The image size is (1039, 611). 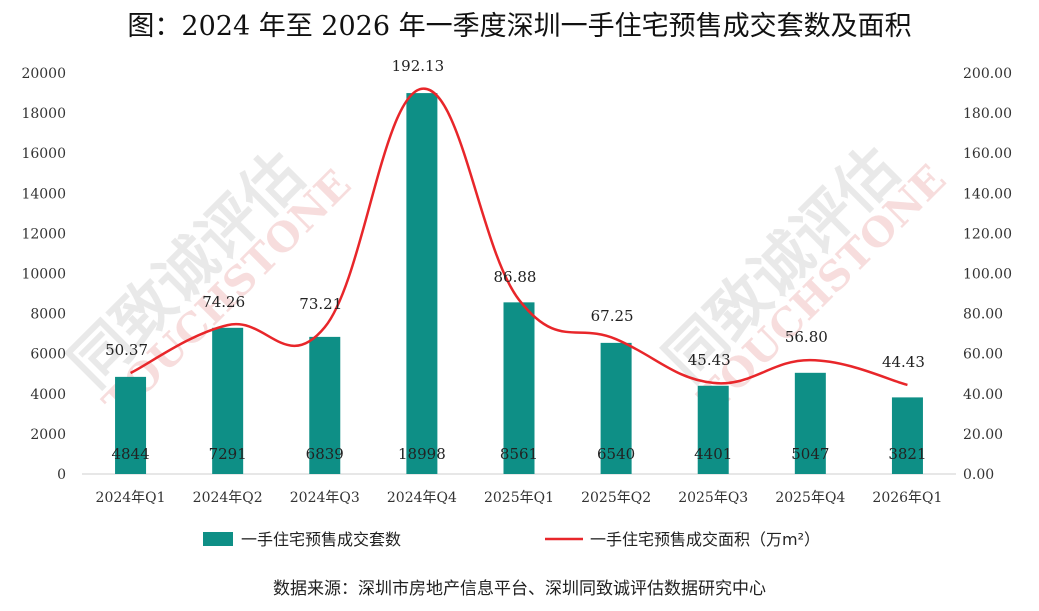 I want to click on right-axis-tick: 180.00, so click(x=987, y=114).